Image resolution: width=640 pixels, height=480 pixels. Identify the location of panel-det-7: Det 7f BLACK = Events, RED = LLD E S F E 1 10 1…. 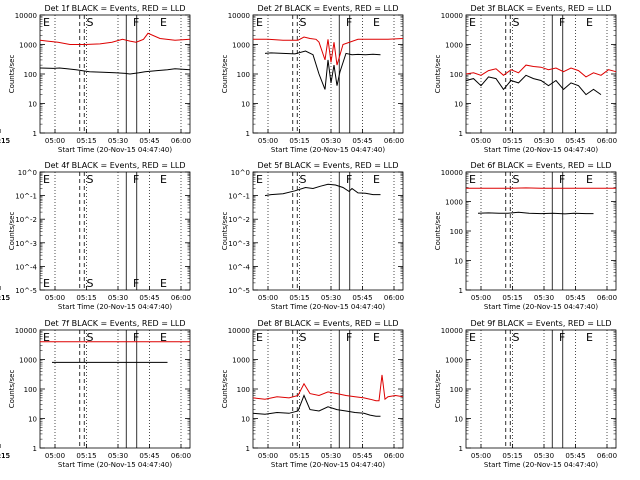
(95, 394).